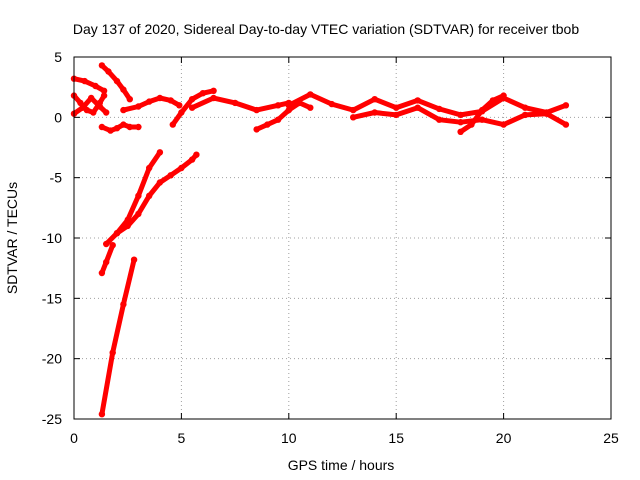 The image size is (640, 480). Describe the element at coordinates (56, 178) in the screenshot. I see `y-tick-label: -5` at that location.